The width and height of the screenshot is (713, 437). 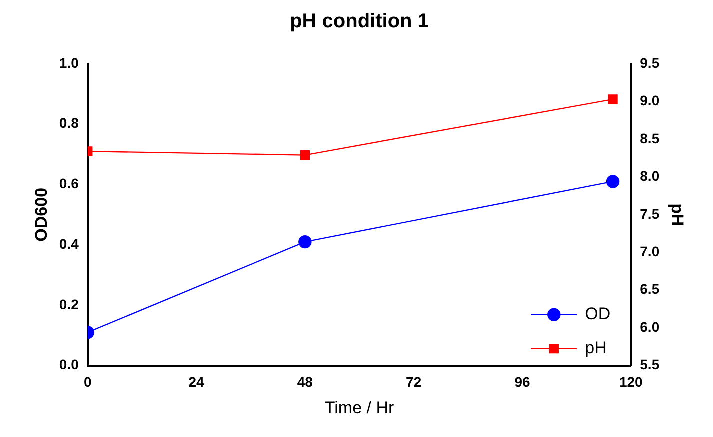 What do you see at coordinates (359, 21) in the screenshot?
I see `chart-title: pH condition 1` at bounding box center [359, 21].